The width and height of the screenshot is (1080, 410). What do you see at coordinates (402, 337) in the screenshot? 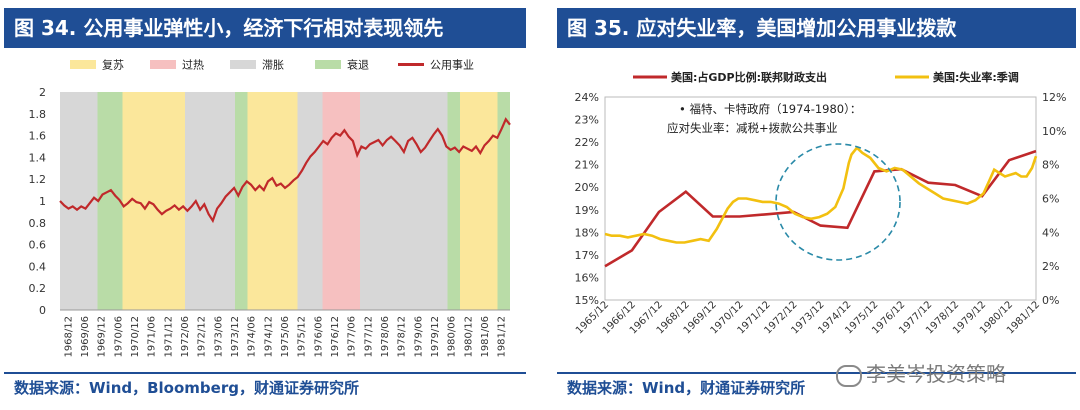
I see `x-tick-label: 1978/12` at bounding box center [402, 337].